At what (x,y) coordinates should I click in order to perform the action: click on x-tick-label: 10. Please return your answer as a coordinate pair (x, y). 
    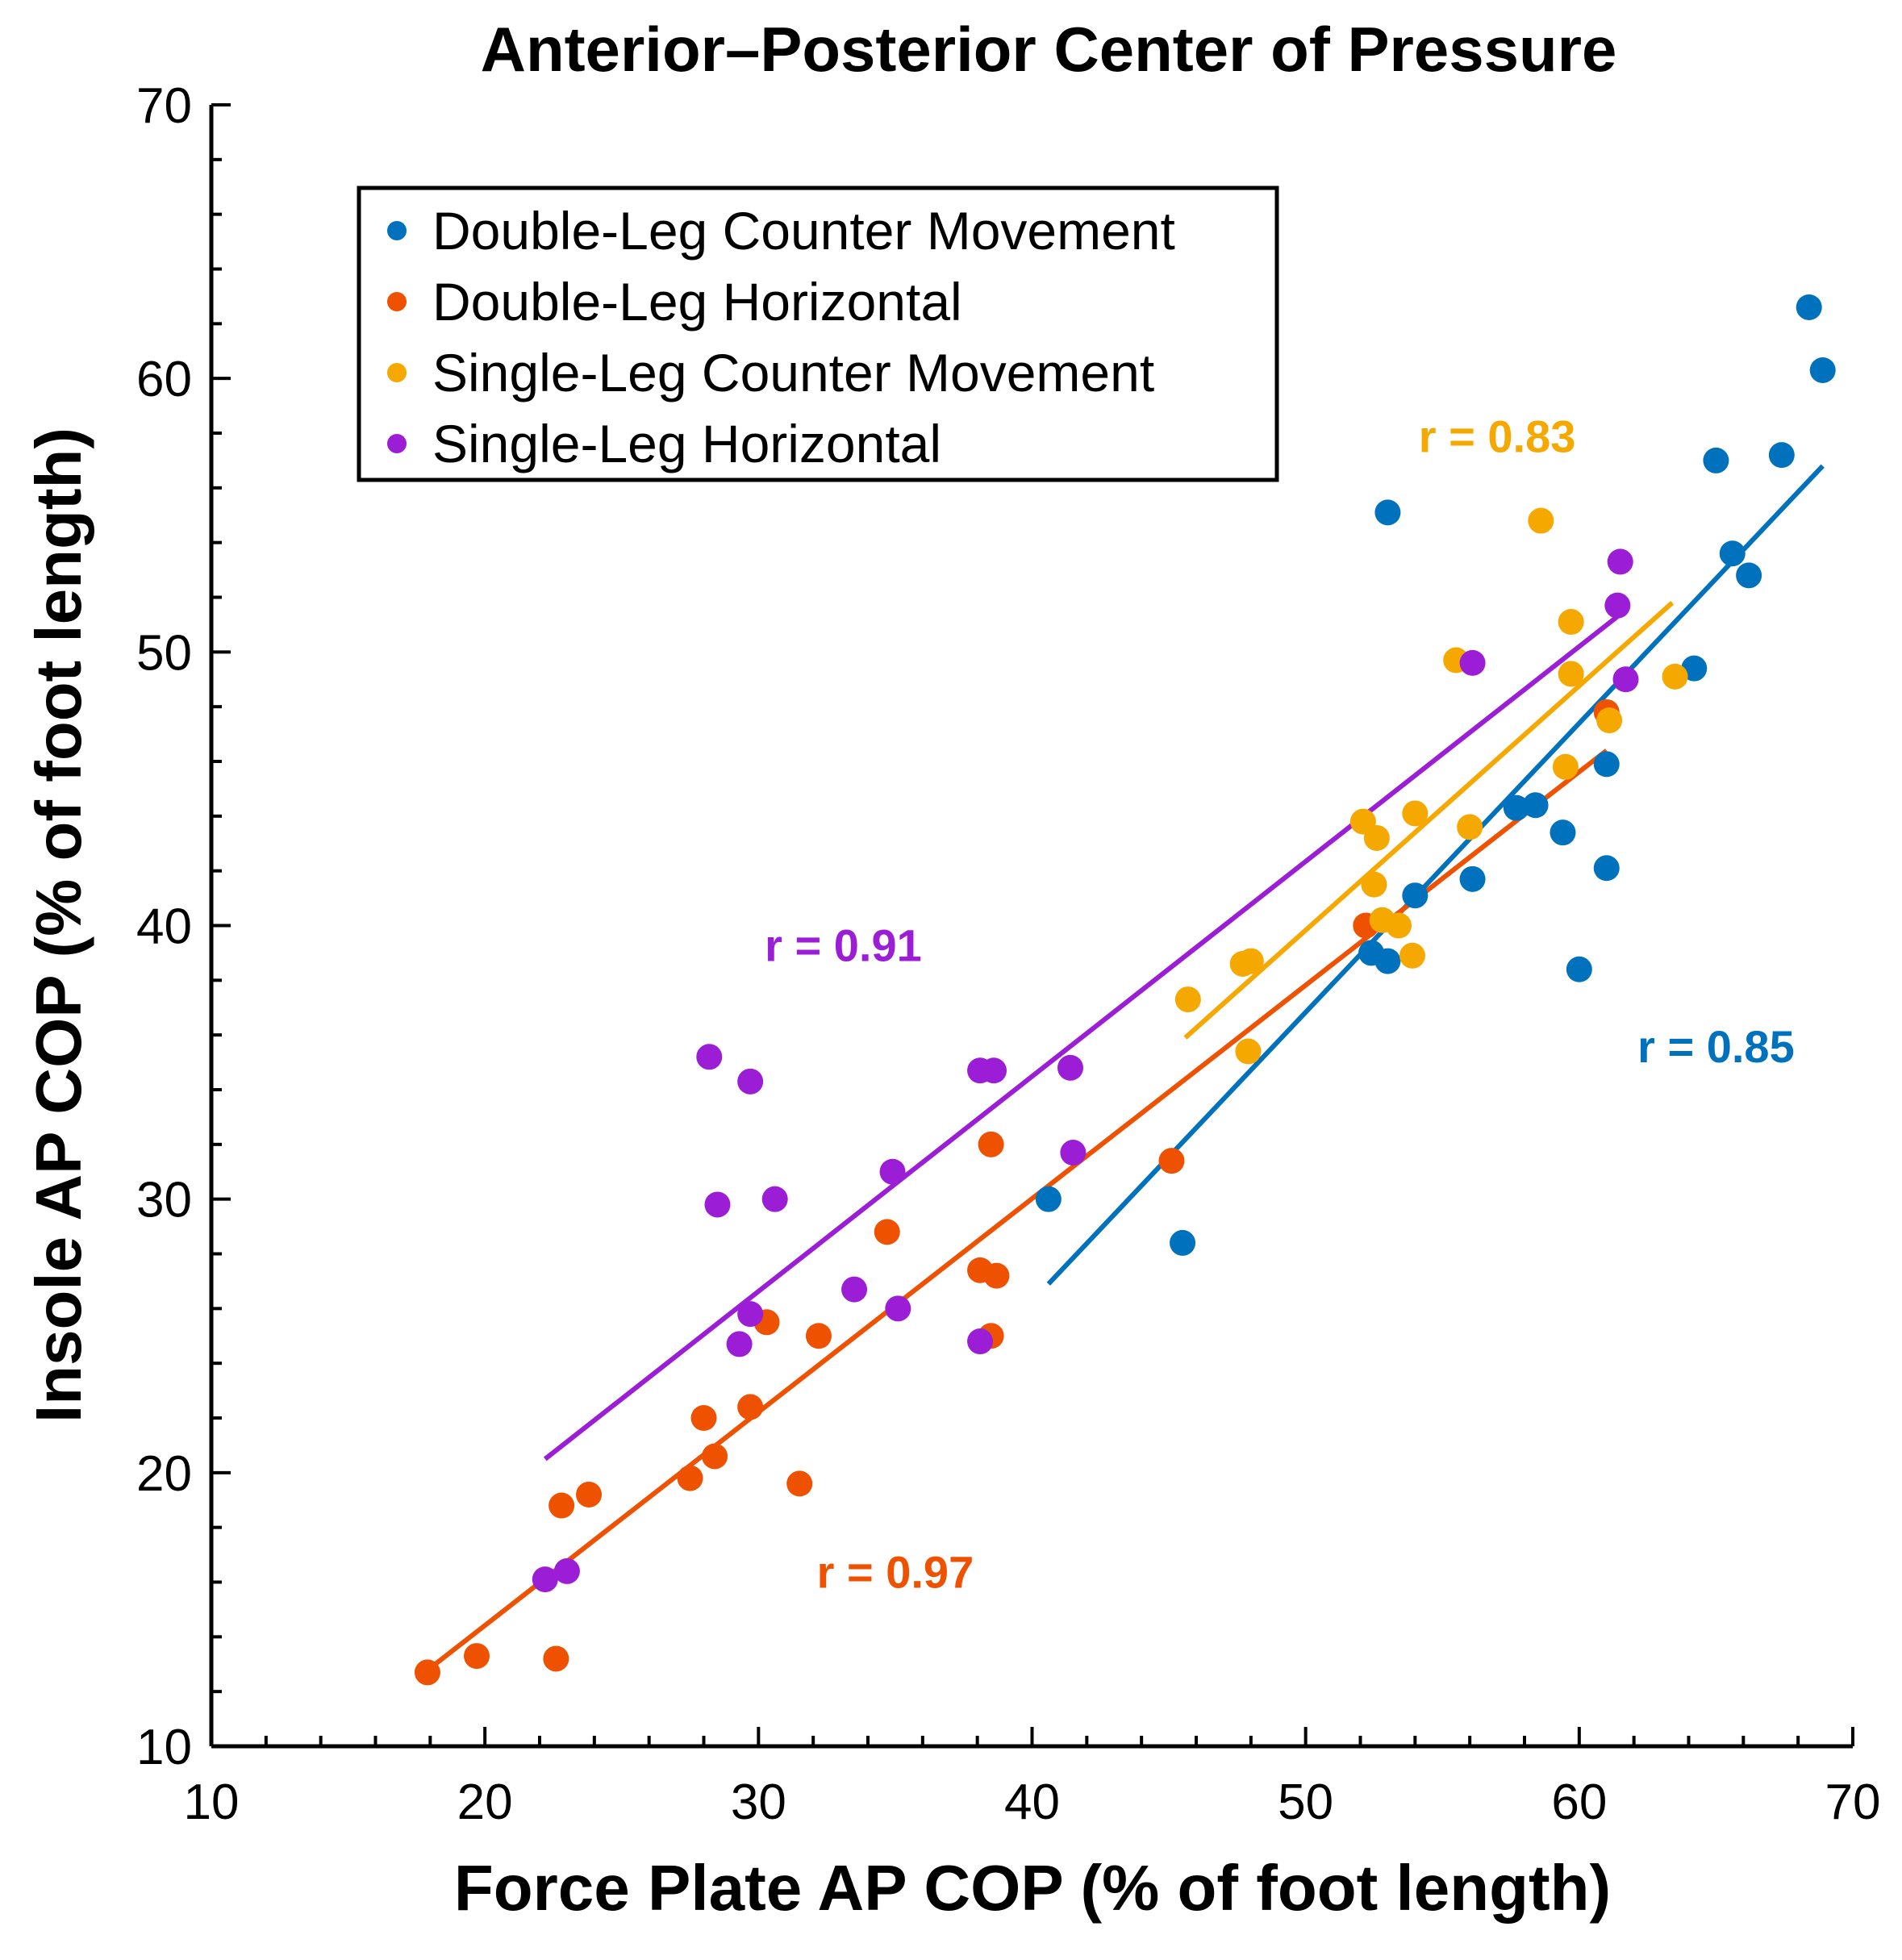
    Looking at the image, I should click on (212, 1802).